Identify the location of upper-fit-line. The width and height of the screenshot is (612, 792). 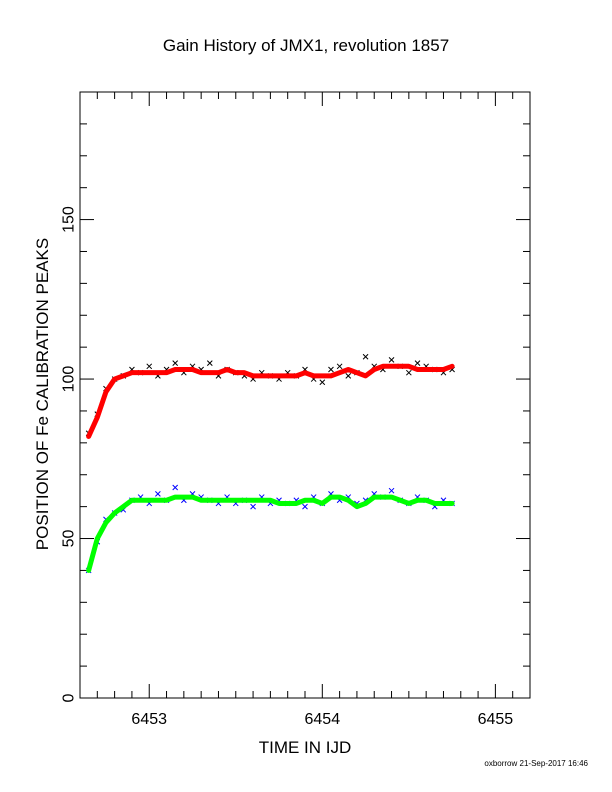
(270, 401).